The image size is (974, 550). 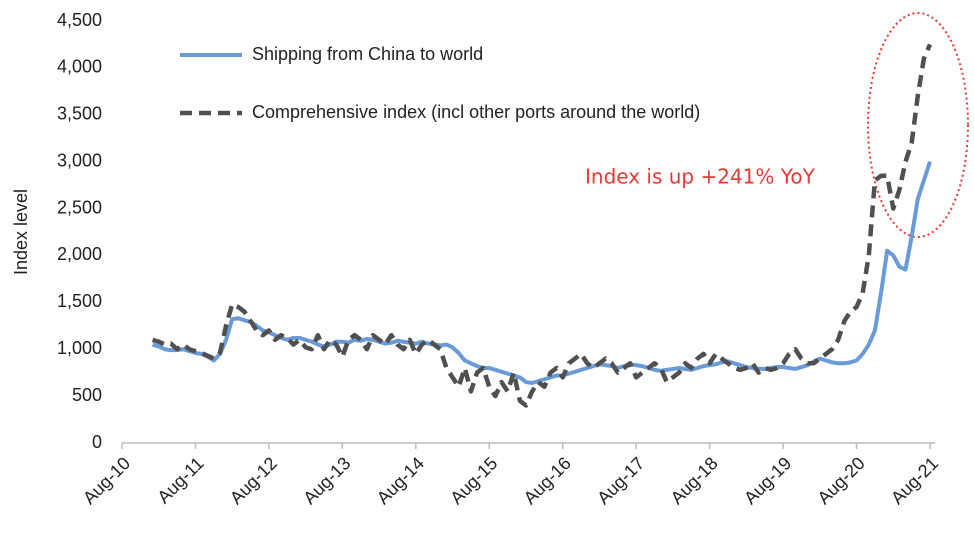 What do you see at coordinates (547, 480) in the screenshot?
I see `x-tick-label: Aug-16` at bounding box center [547, 480].